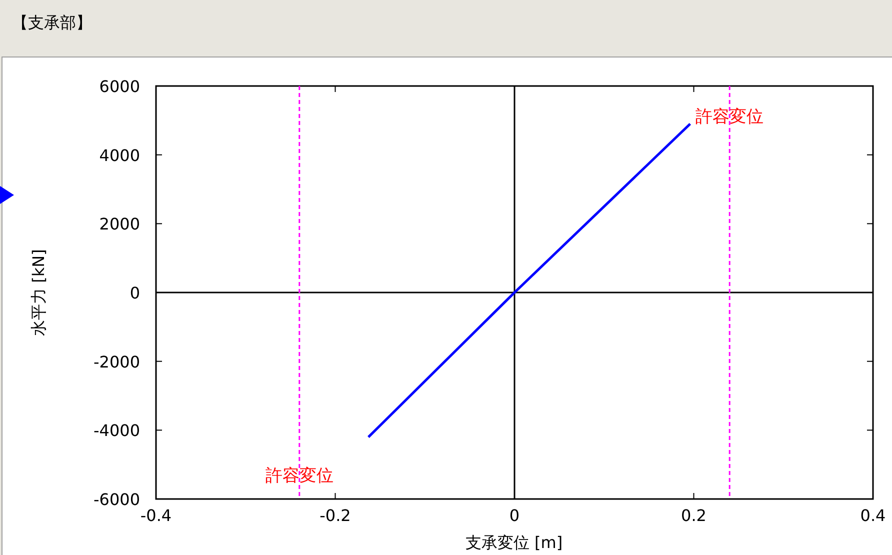  Describe the element at coordinates (119, 86) in the screenshot. I see `y-tick-label: 6000` at that location.